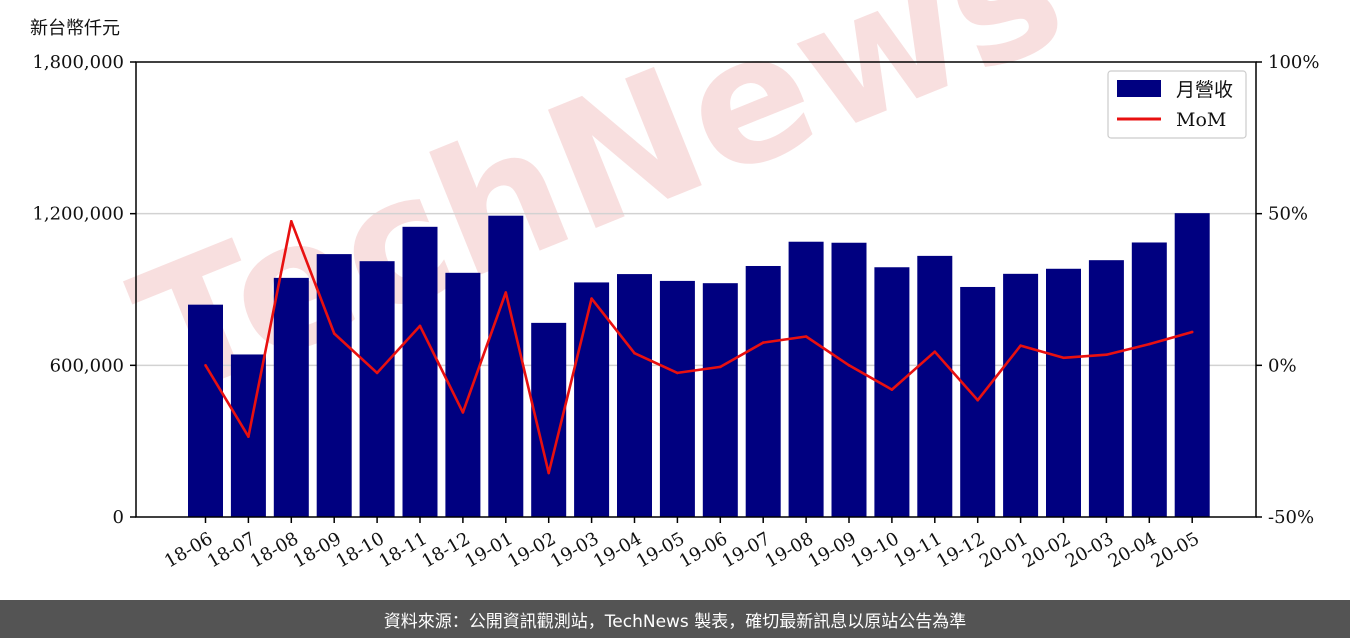  I want to click on x-tick-label: 18-08, so click(274, 550).